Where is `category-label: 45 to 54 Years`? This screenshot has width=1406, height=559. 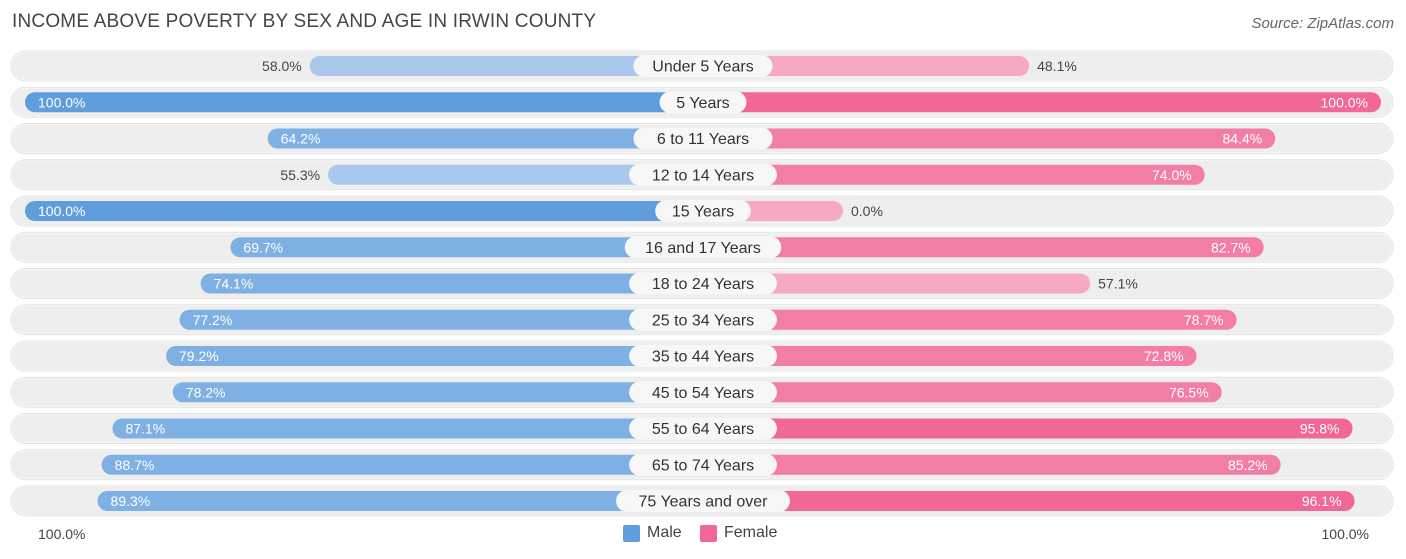
category-label: 45 to 54 Years is located at coordinates (703, 393).